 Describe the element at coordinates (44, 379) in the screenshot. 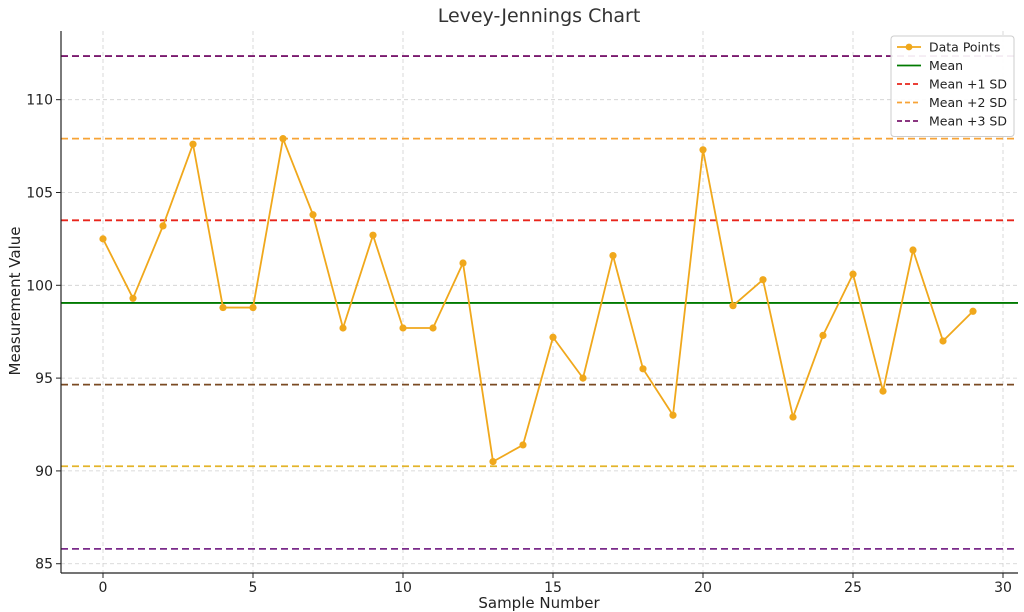

I see `y-tick-label: 95` at that location.